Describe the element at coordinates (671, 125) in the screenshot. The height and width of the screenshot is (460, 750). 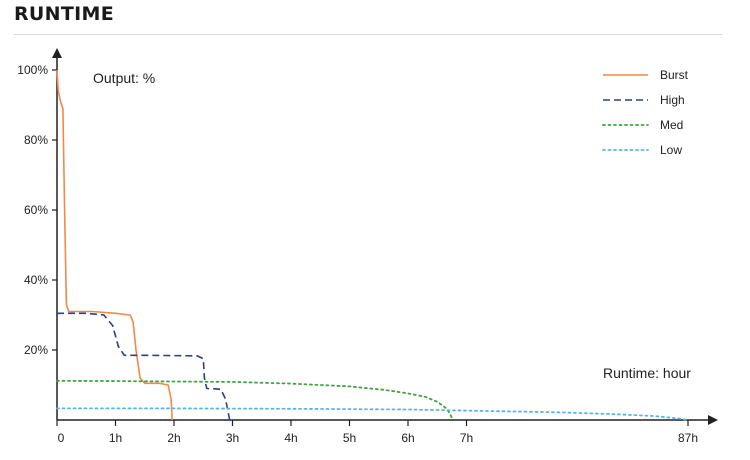
I see `legend-label-med: Med` at that location.